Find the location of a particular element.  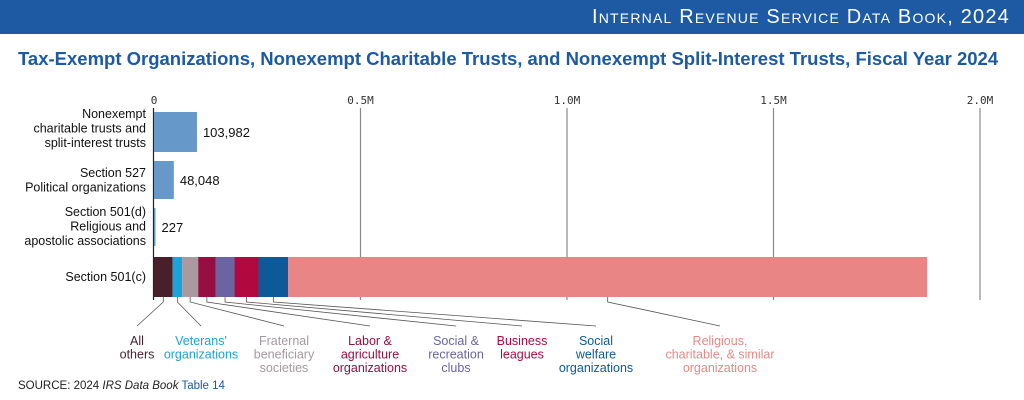

data-label: 227 is located at coordinates (173, 227).